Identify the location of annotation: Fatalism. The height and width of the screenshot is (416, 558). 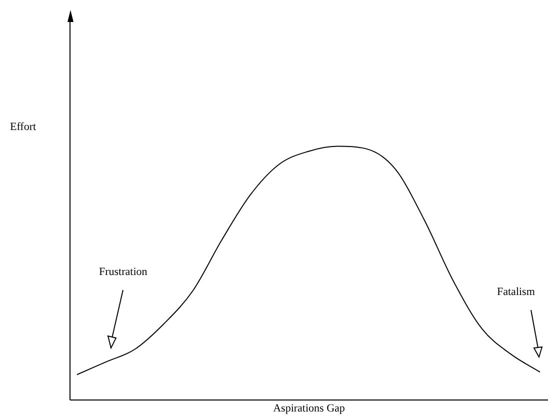
(516, 292).